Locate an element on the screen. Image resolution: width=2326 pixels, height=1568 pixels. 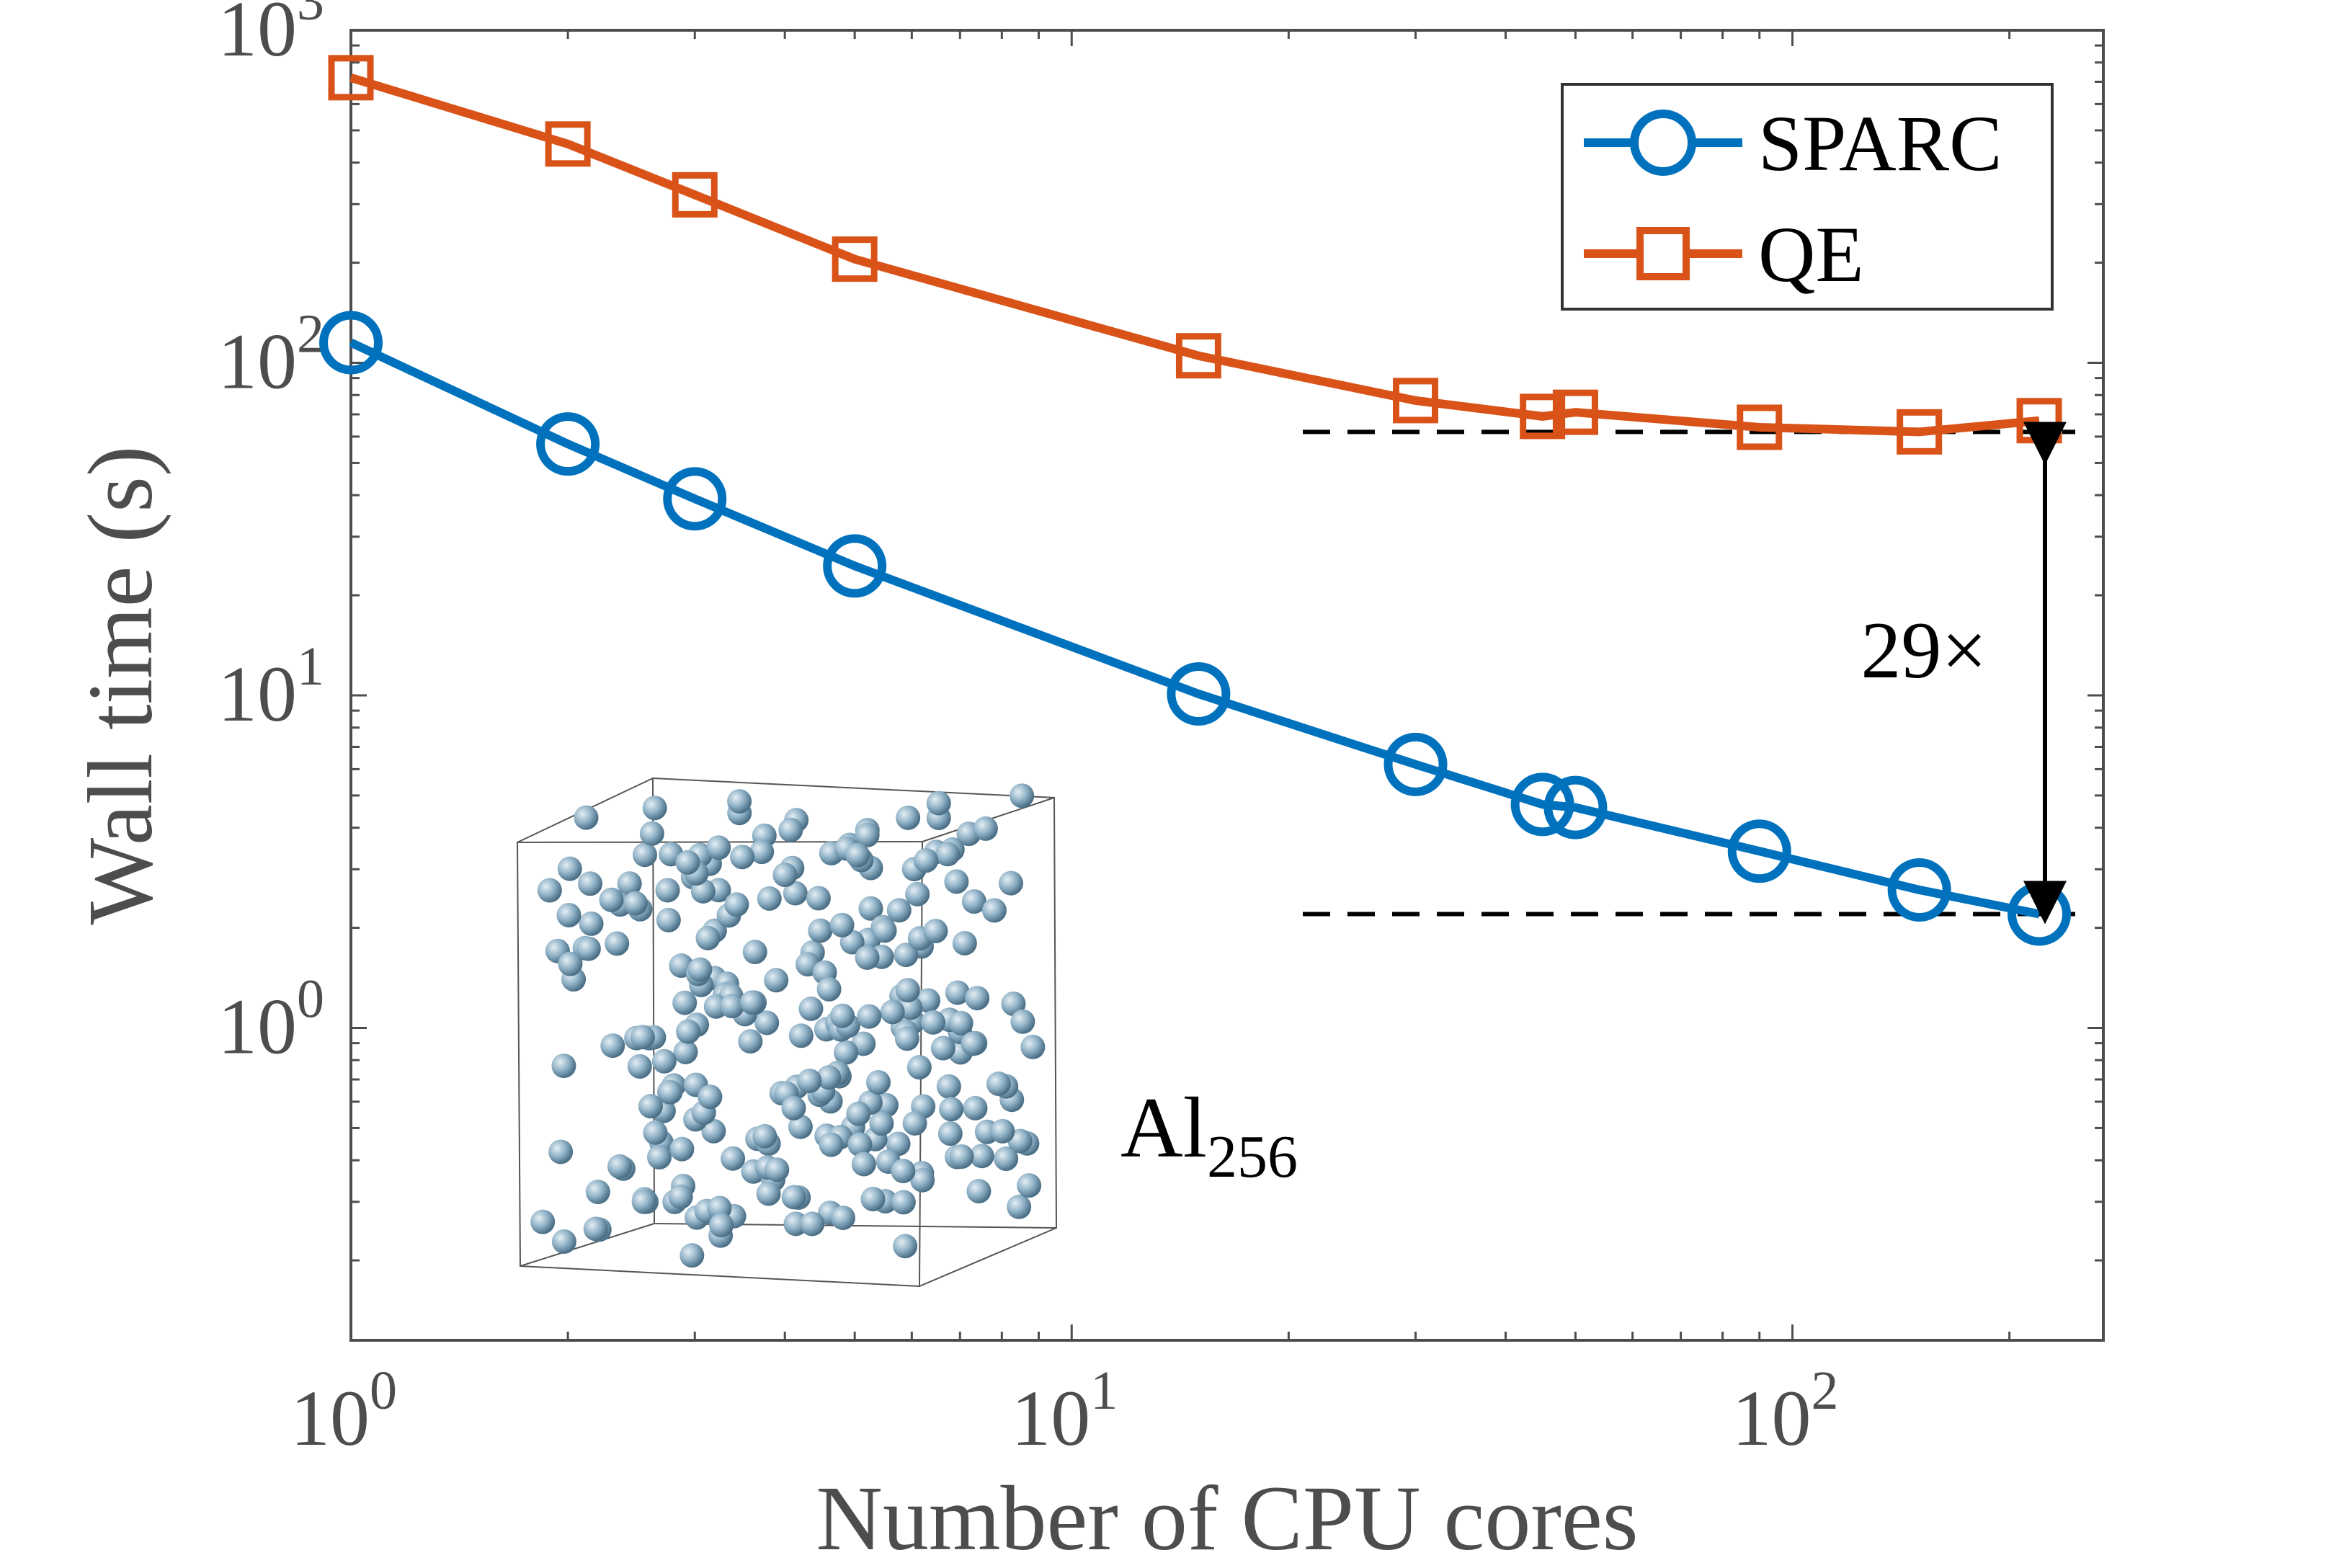
x-tick-label: 102 is located at coordinates (1786, 1411).